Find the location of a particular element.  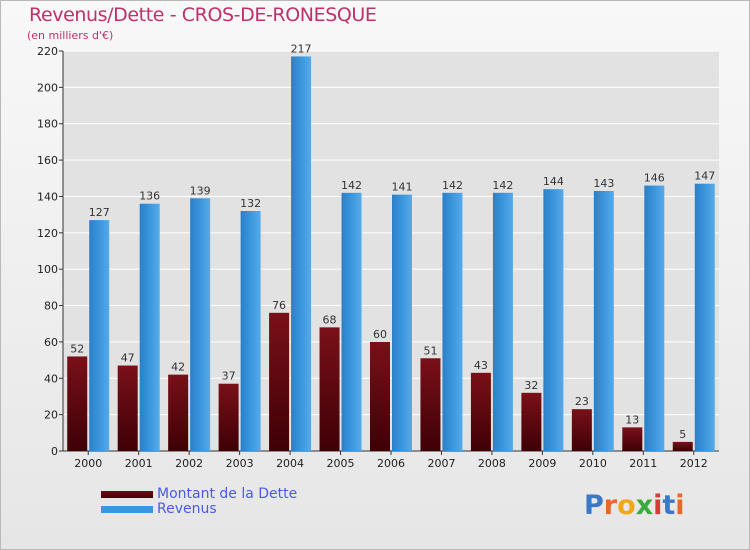

data-label-revenue: 127 is located at coordinates (99, 212).